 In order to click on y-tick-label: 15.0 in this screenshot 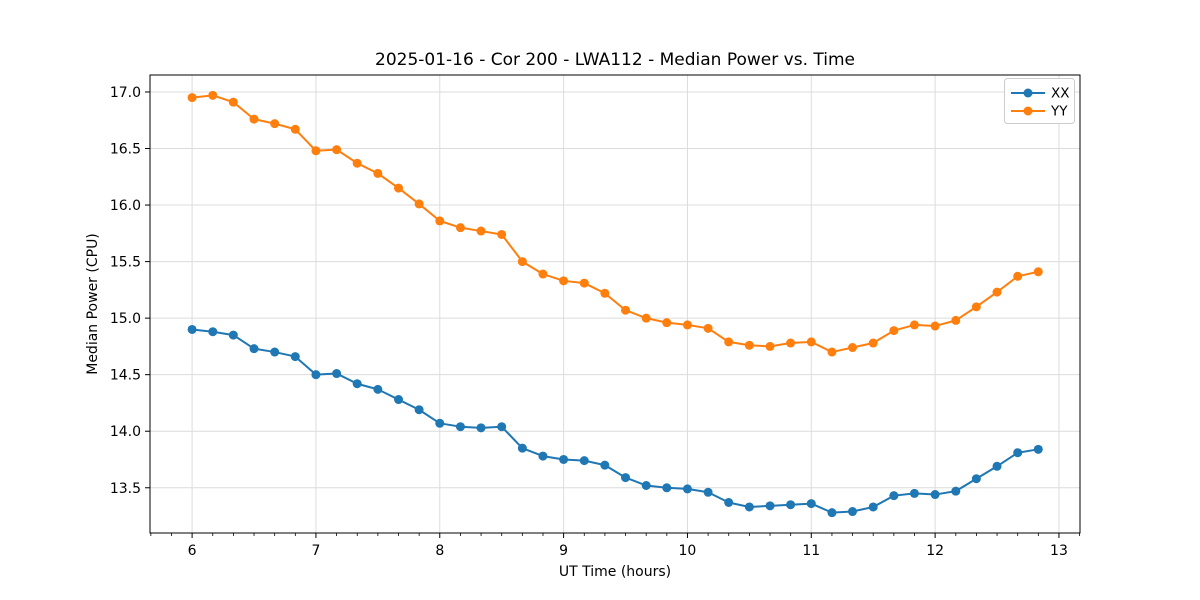, I will do `click(125, 319)`.